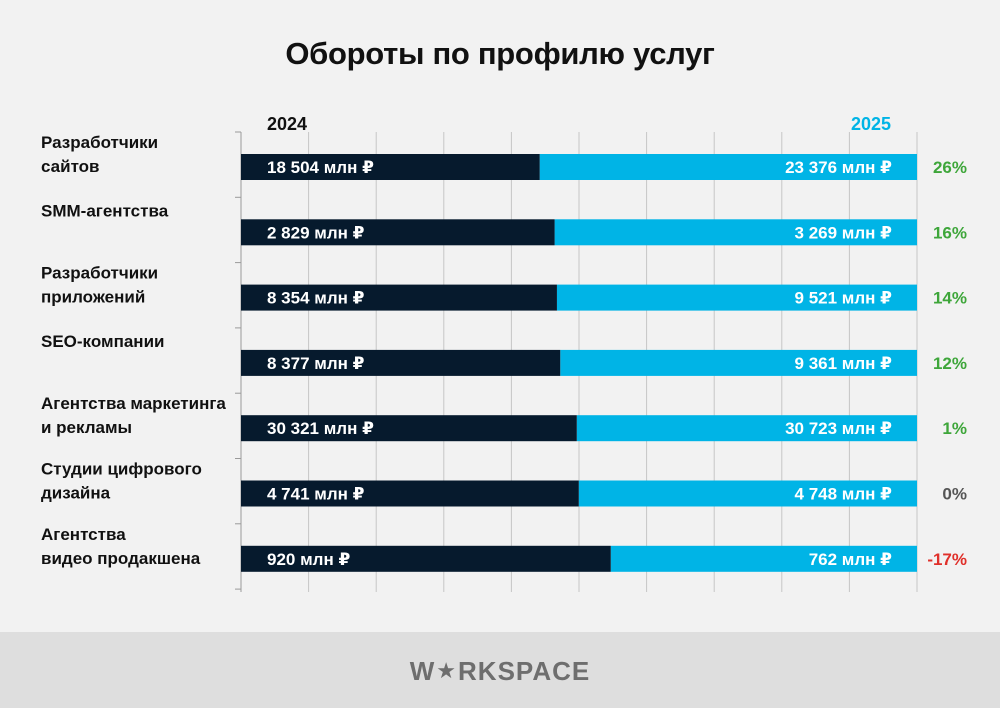  What do you see at coordinates (308, 559) in the screenshot?
I see `value-label-2024: 920 млн ₽` at bounding box center [308, 559].